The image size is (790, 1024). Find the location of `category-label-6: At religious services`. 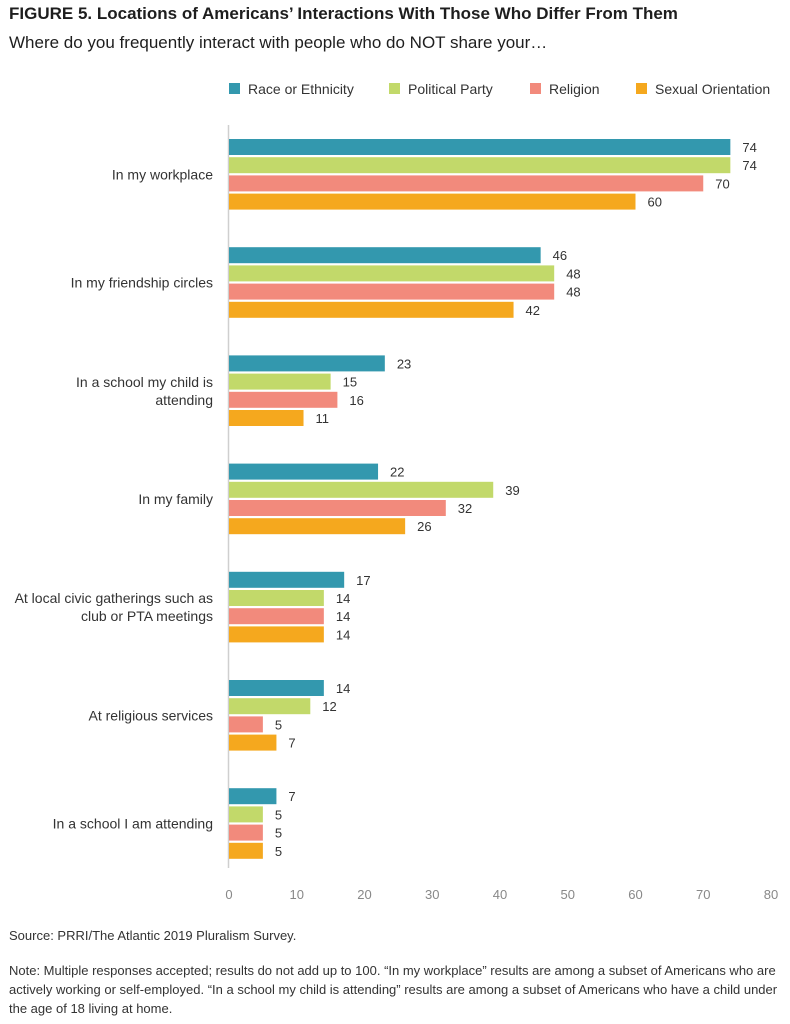

category-label-6: At religious services is located at coordinates (151, 715).